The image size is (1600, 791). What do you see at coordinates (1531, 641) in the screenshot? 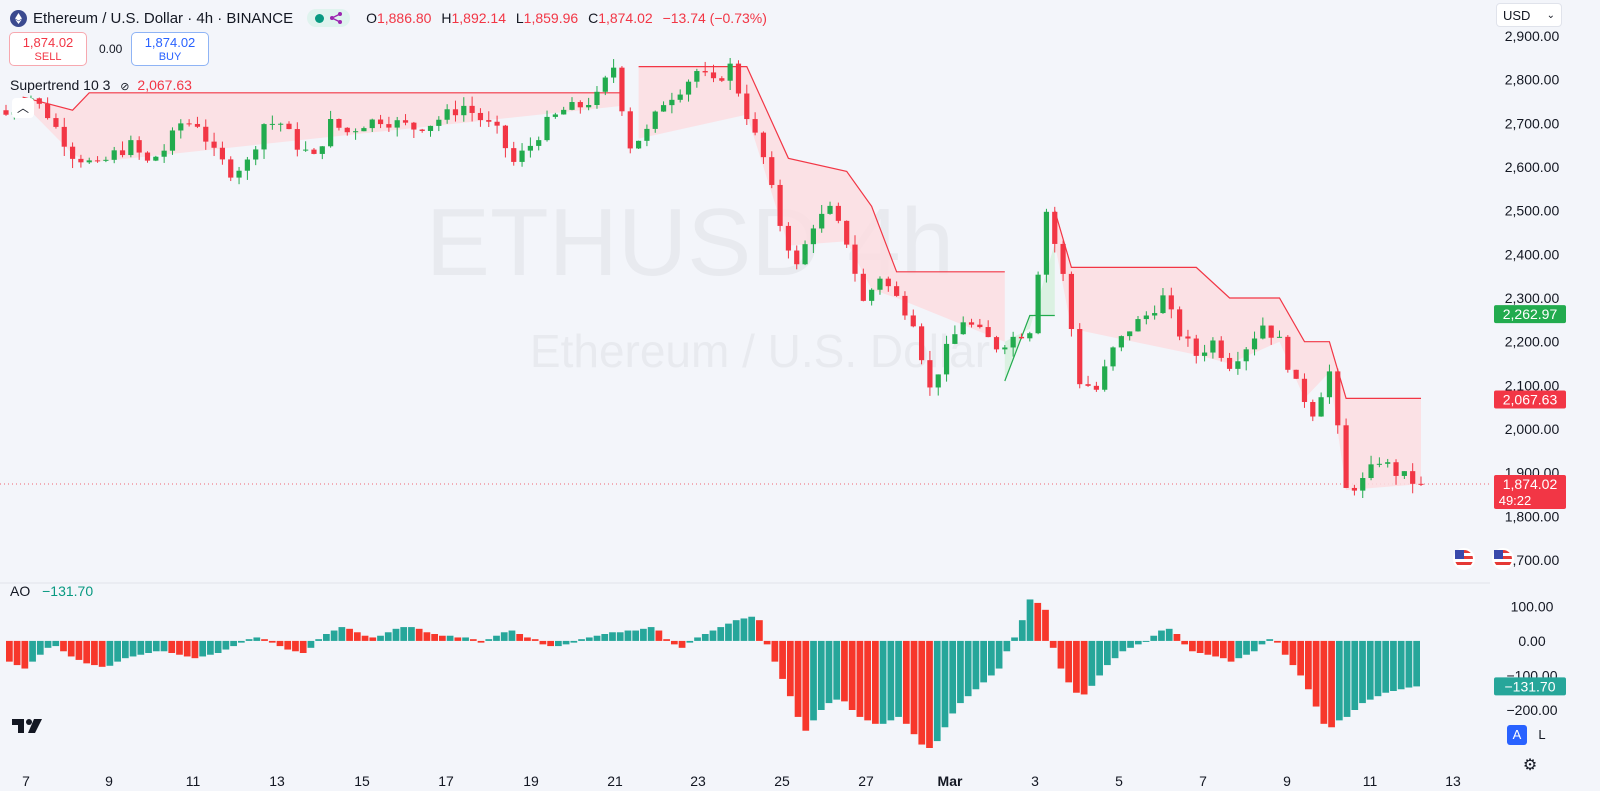
I see `ao-tick-label: 0.00` at bounding box center [1531, 641].